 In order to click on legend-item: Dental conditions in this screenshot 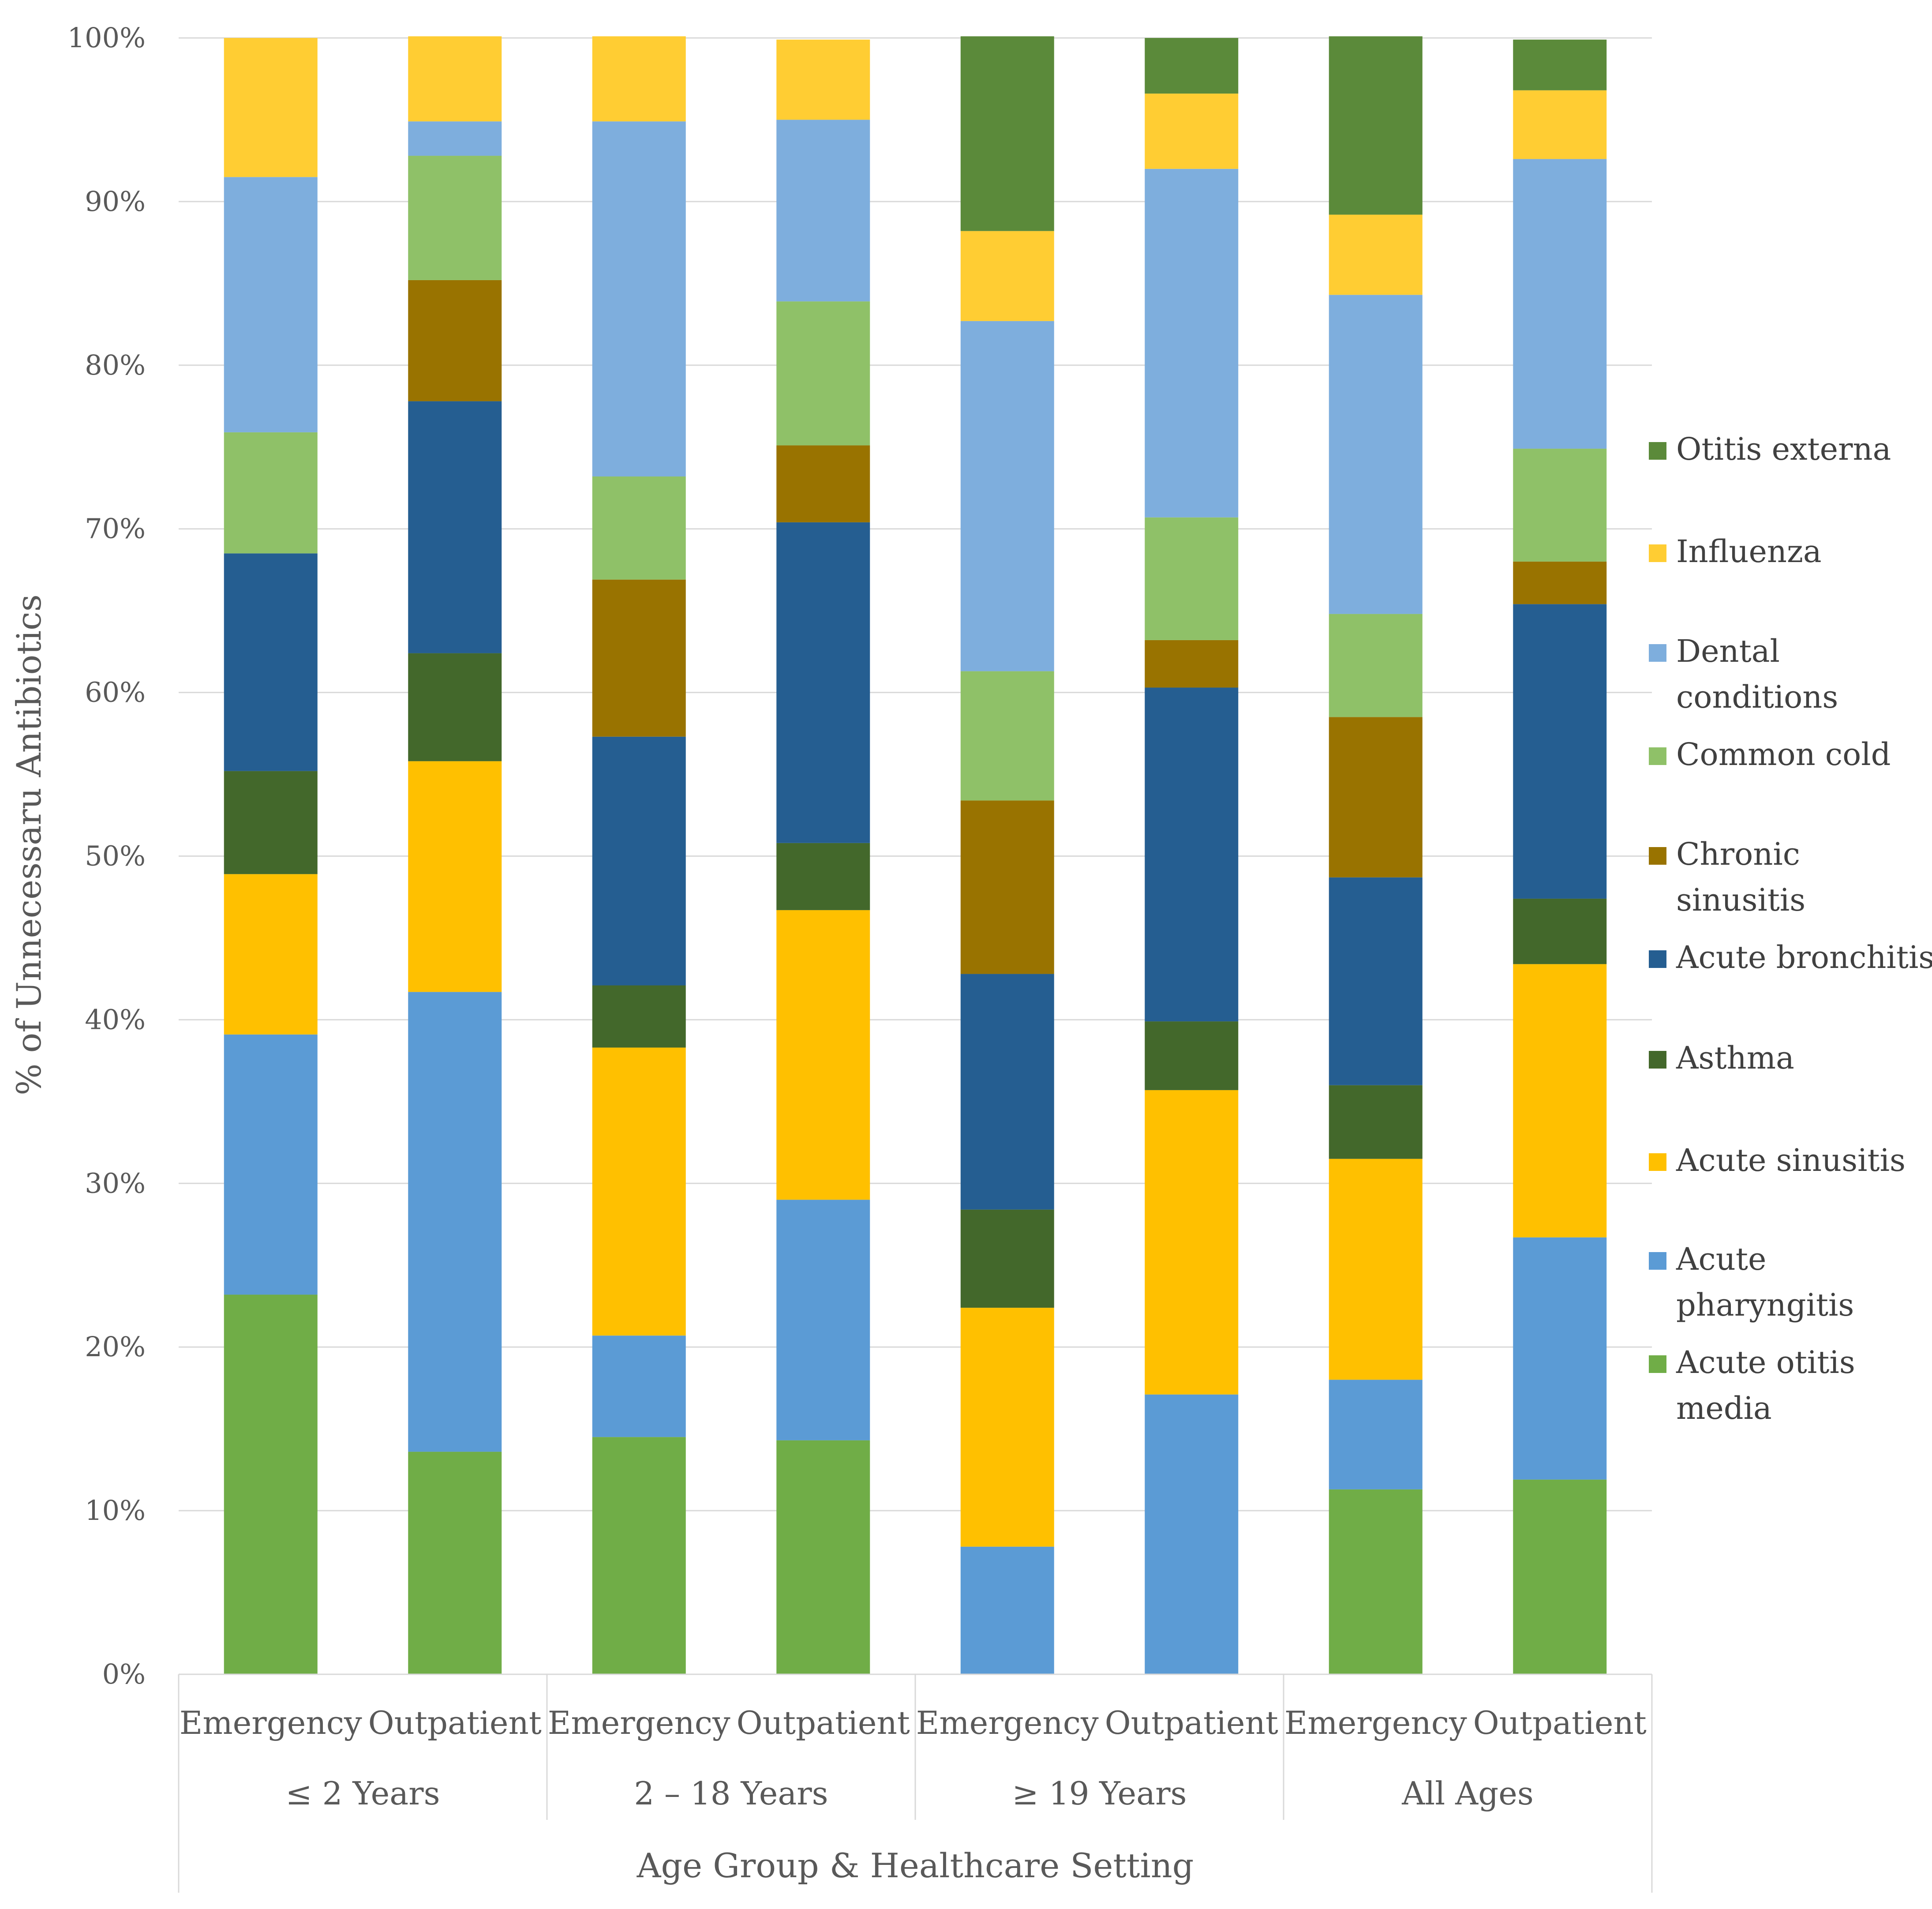, I will do `click(1744, 674)`.